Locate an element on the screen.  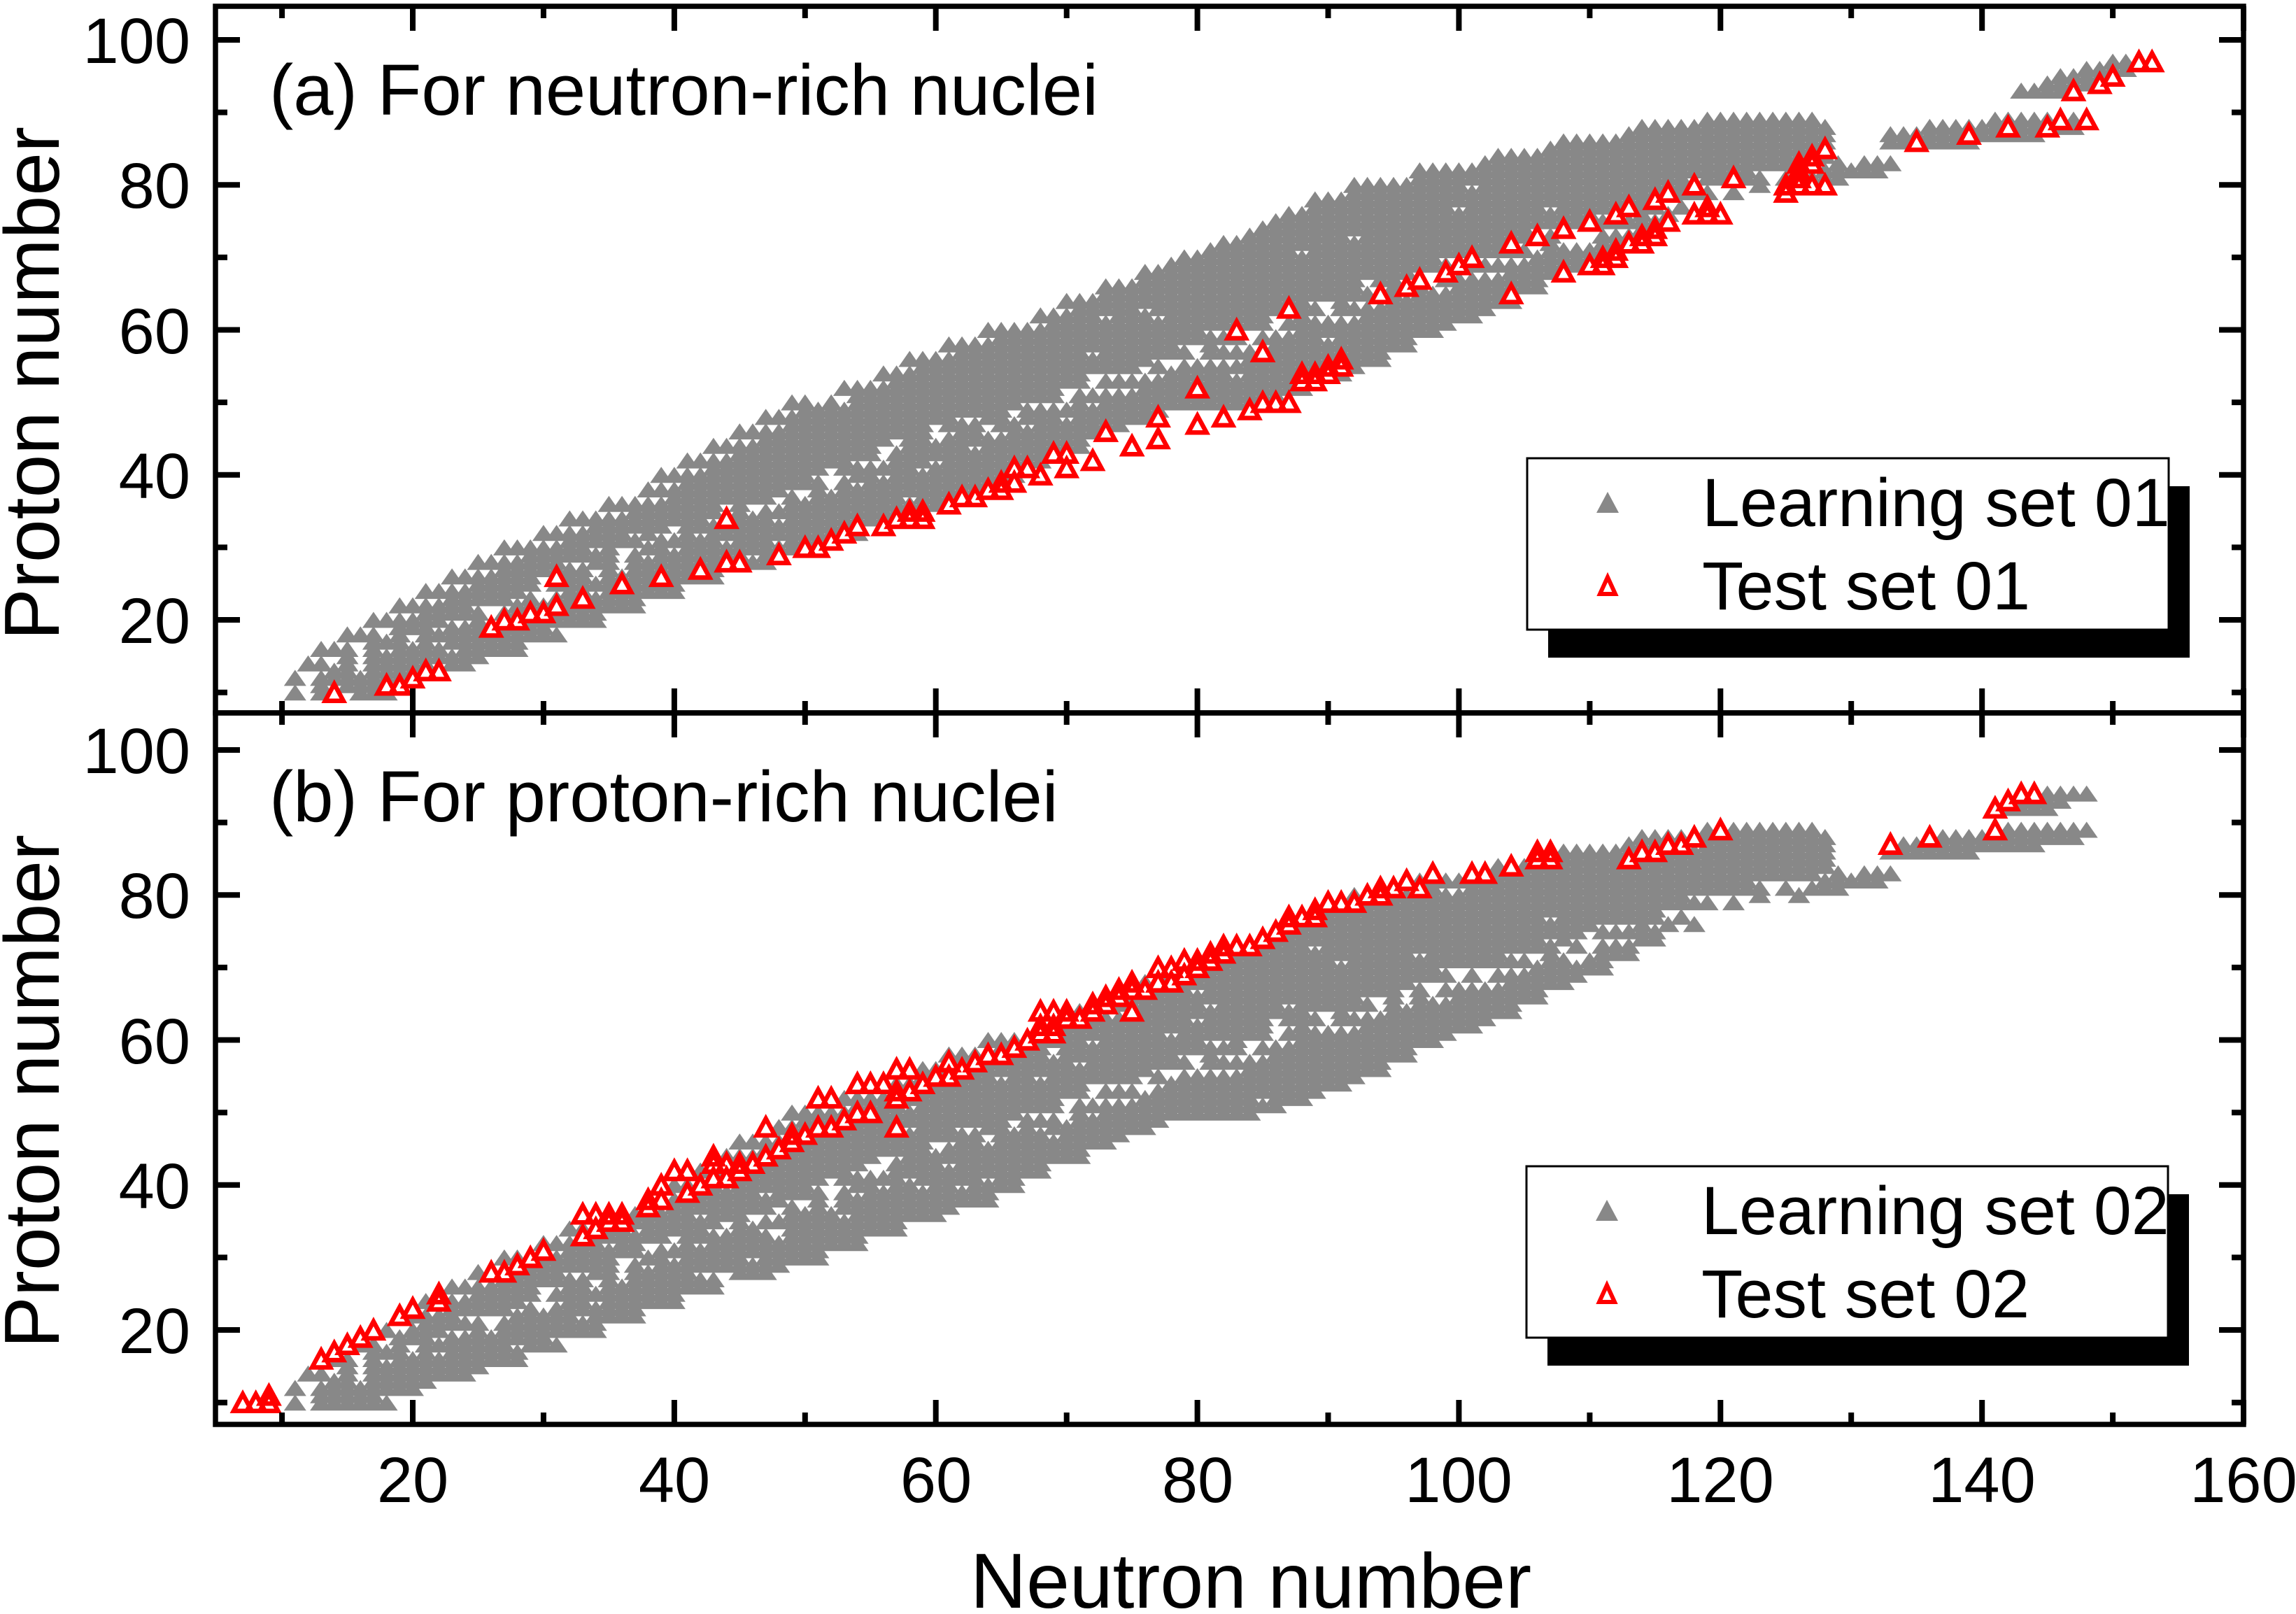
svg-text: (b) For proton-rich nuclei is located at coordinates (663, 797).